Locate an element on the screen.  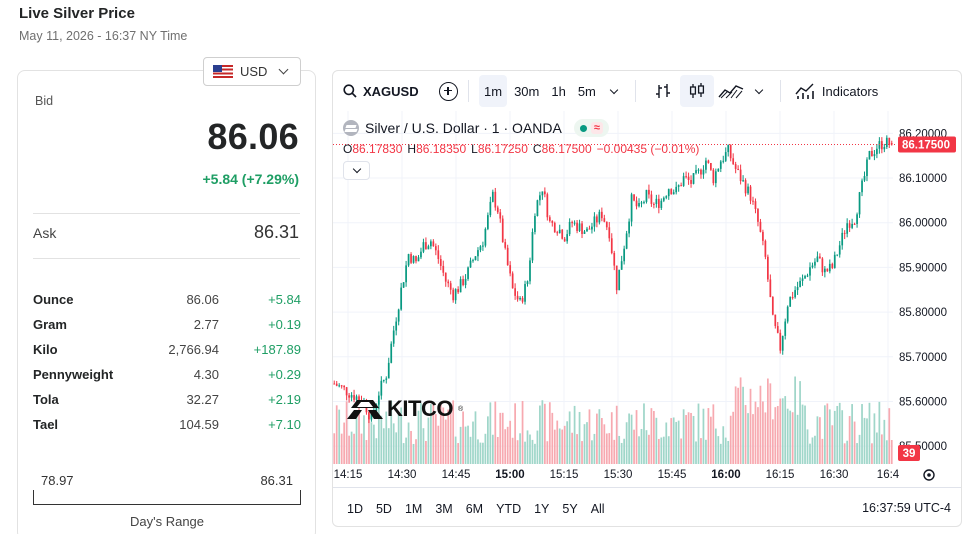
days-range-low: 78.97 is located at coordinates (57, 480).